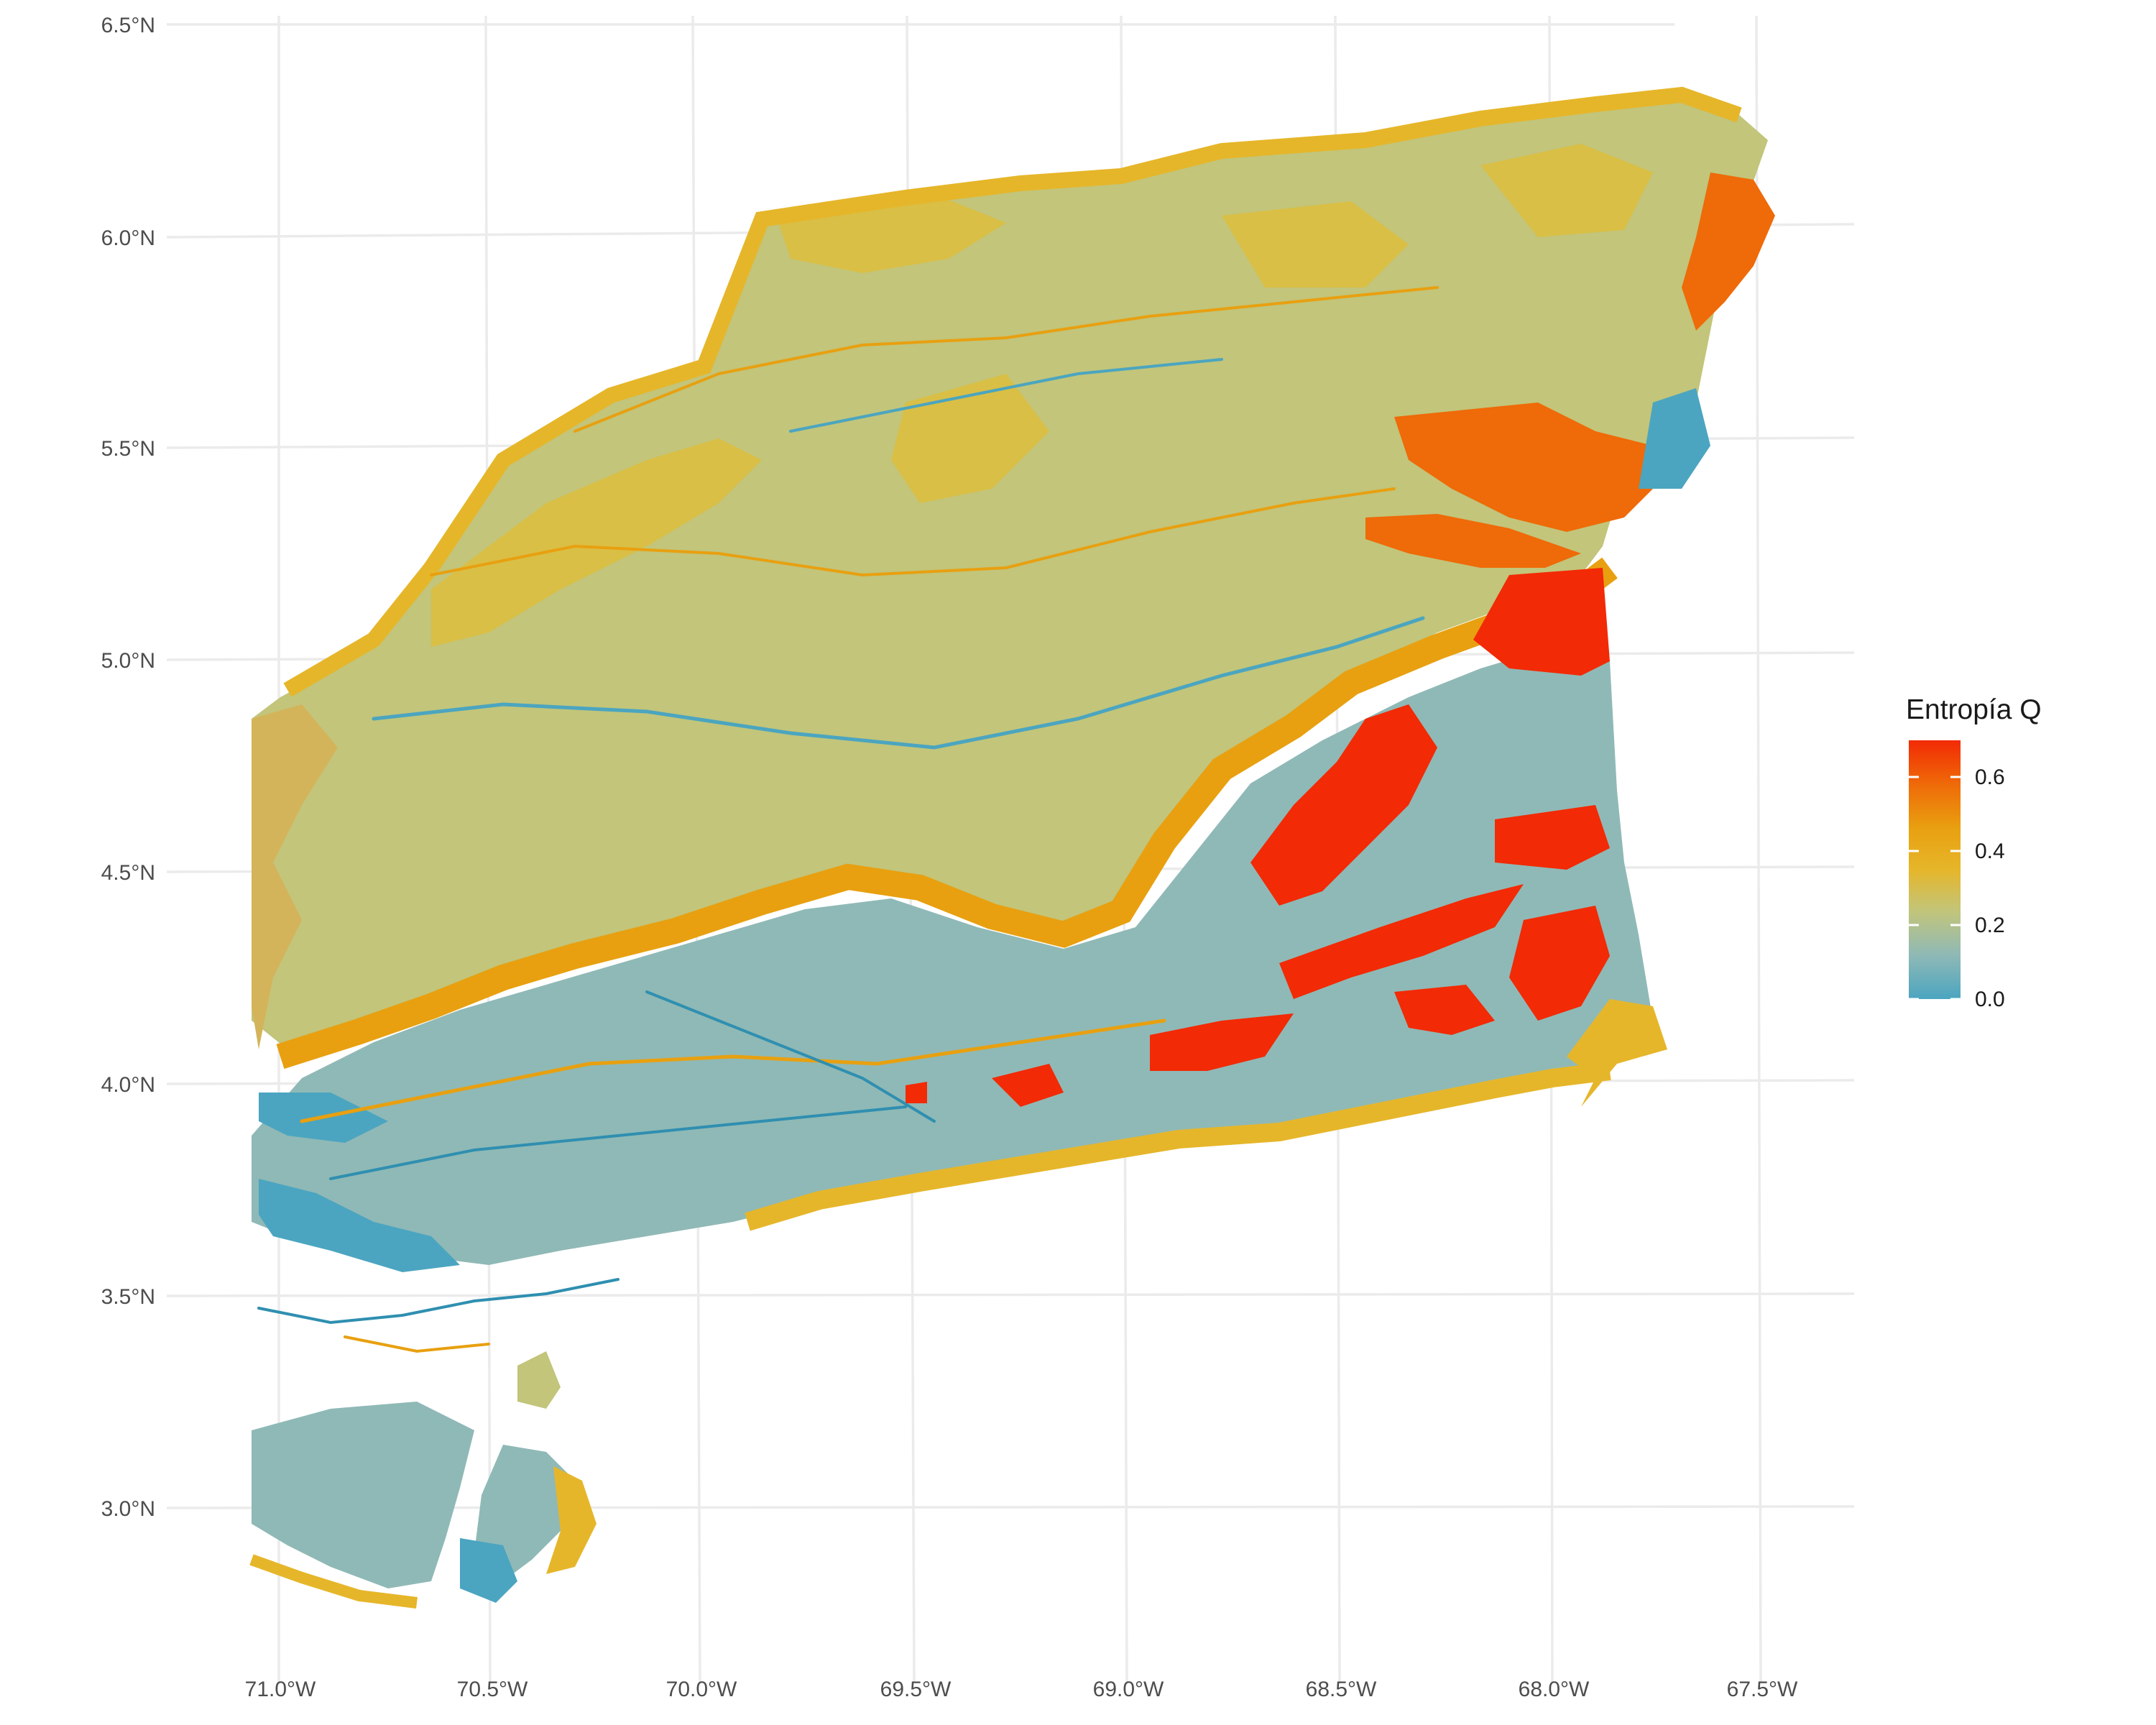  Describe the element at coordinates (280, 1689) in the screenshot. I see `x-tick-71.0: 71.0°W` at that location.